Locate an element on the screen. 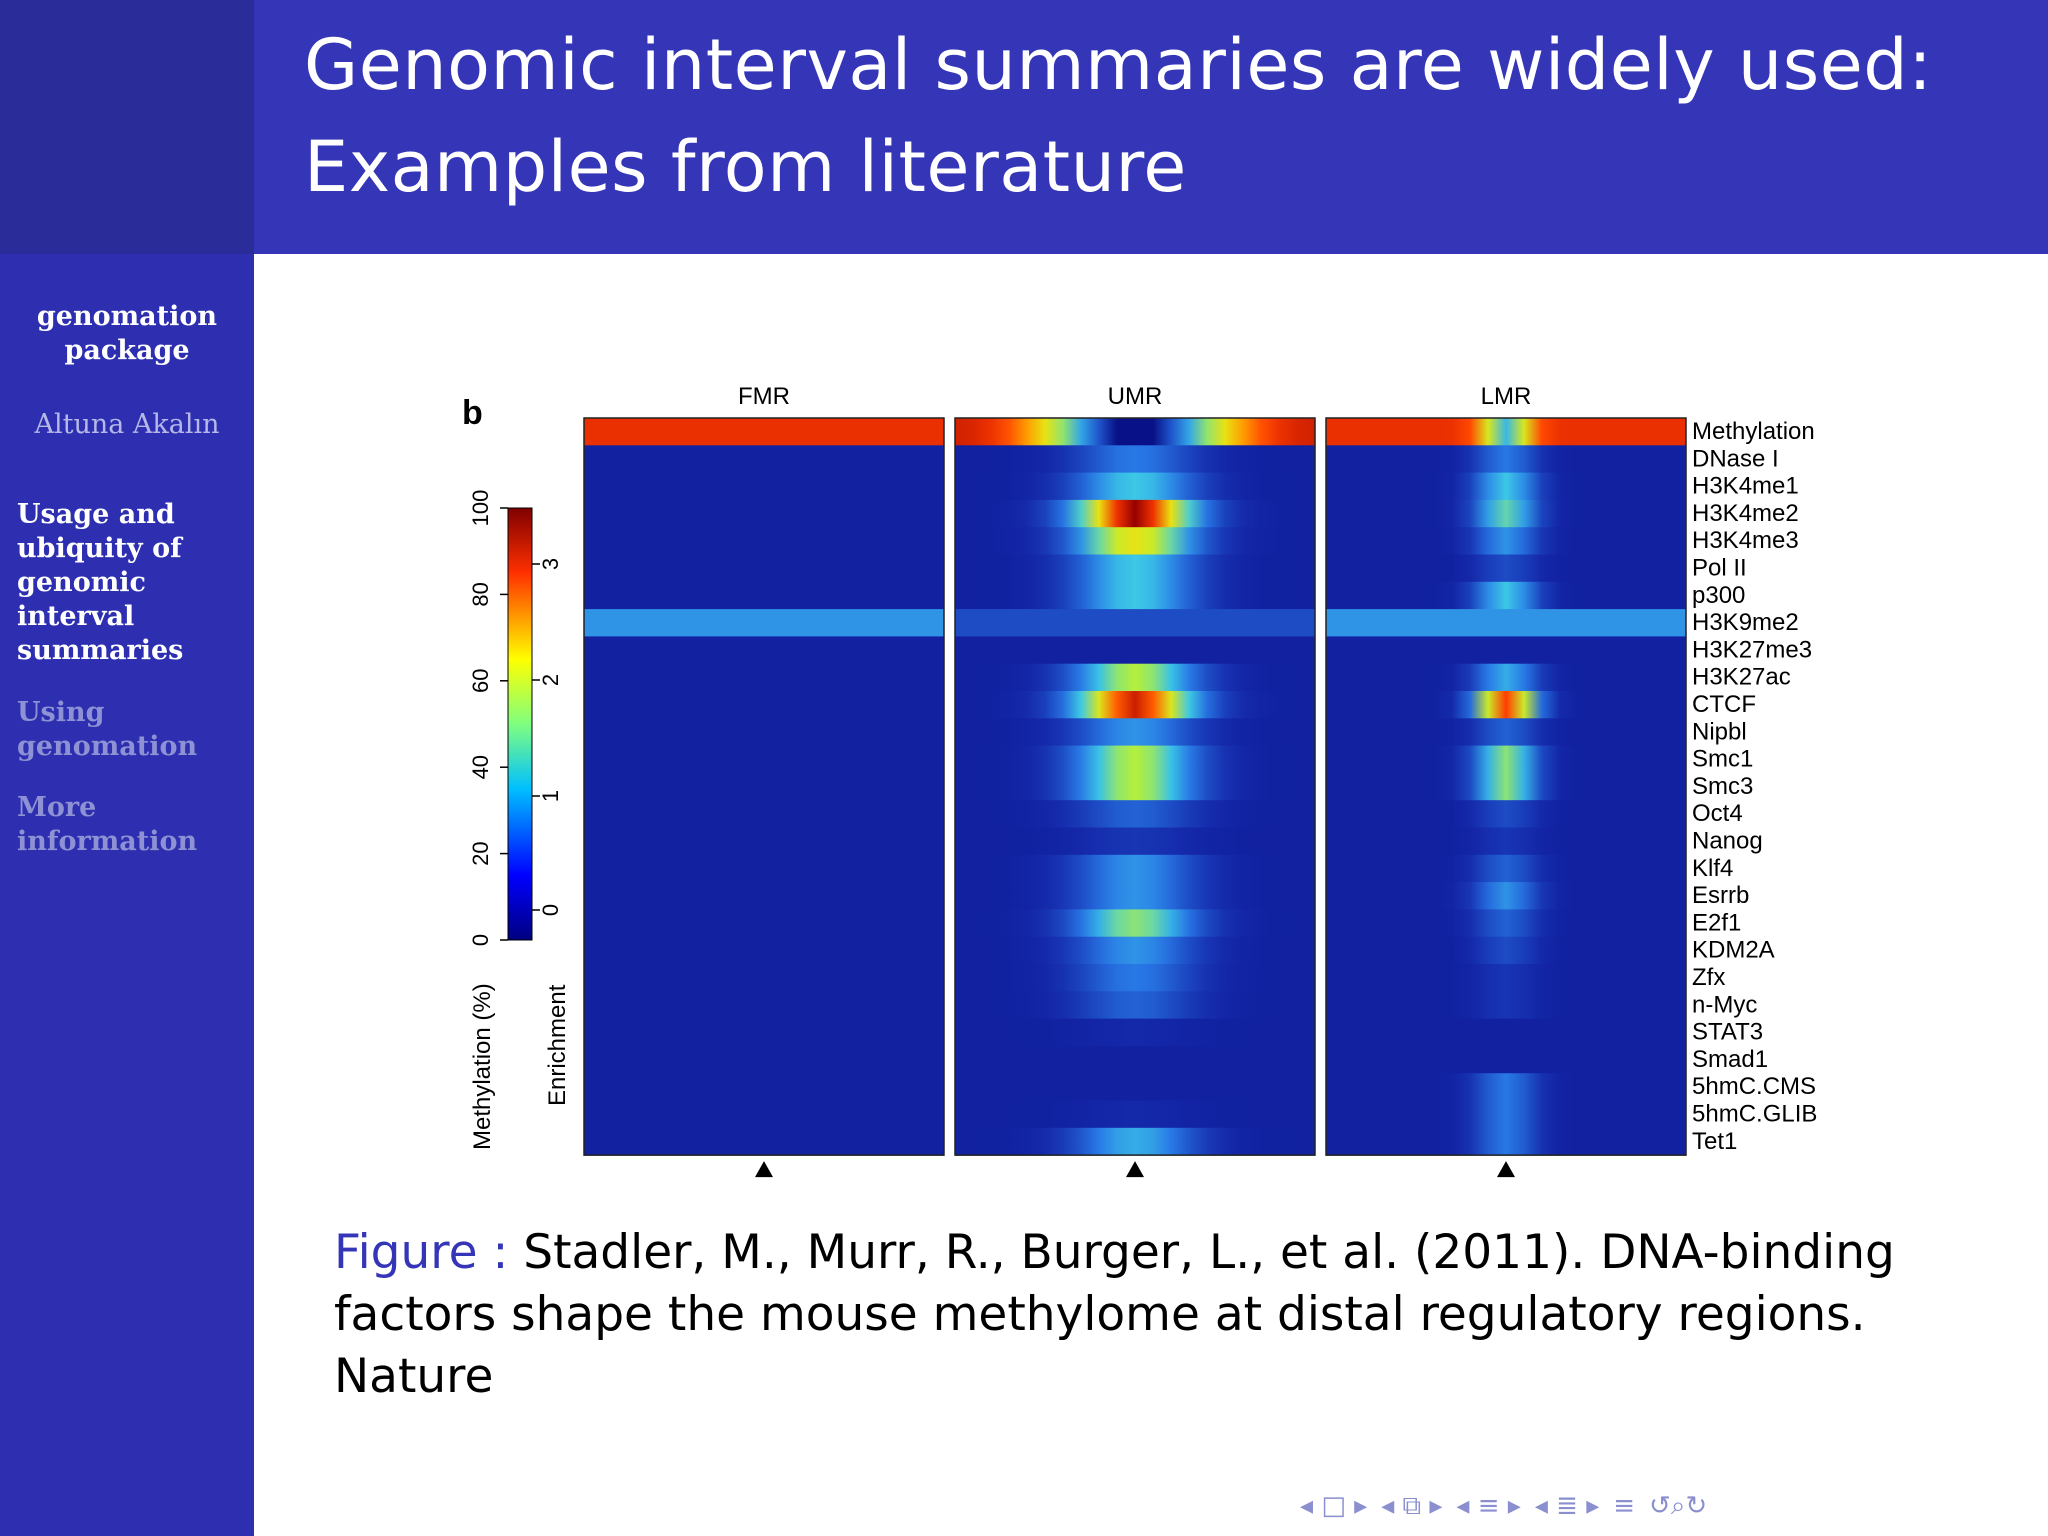 This screenshot has height=1536, width=2048. nav-subsection-icon: ◂ ≣ ▸ is located at coordinates (1567, 1506).